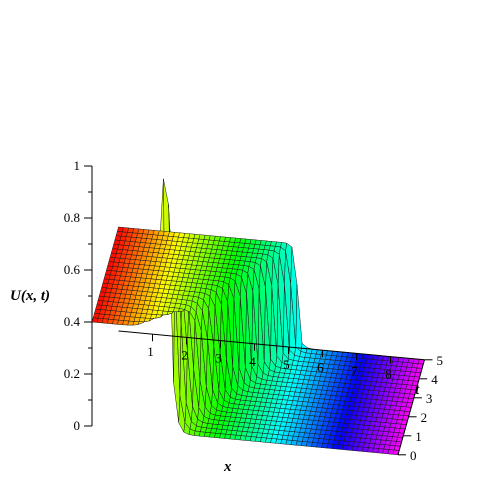 The image size is (500, 500). What do you see at coordinates (440, 360) in the screenshot?
I see `t-tick-label: 5` at bounding box center [440, 360].